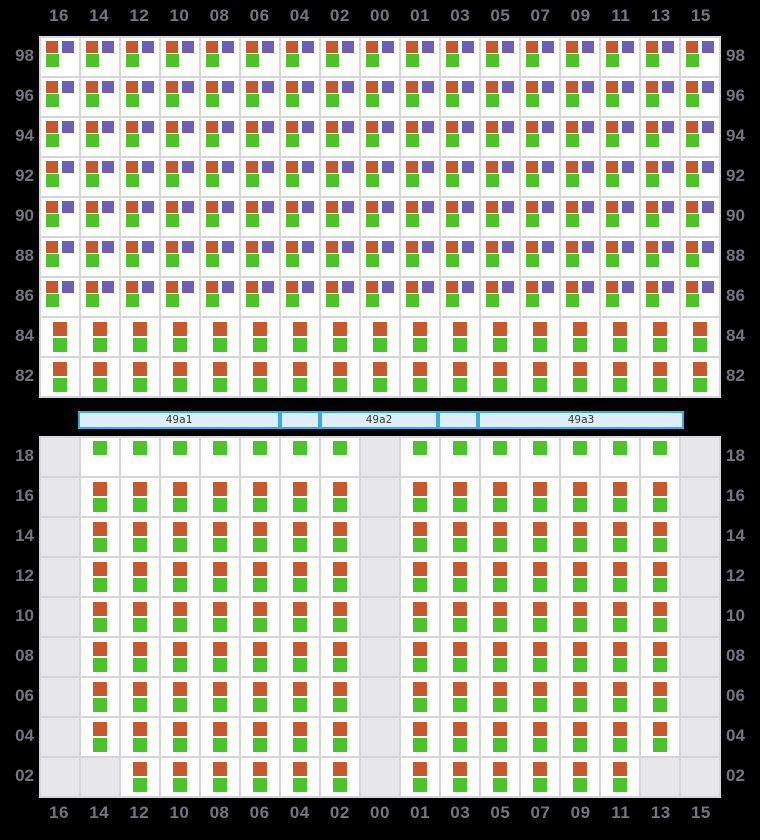 The width and height of the screenshot is (760, 840). What do you see at coordinates (458, 420) in the screenshot?
I see `section-segment-blank` at bounding box center [458, 420].